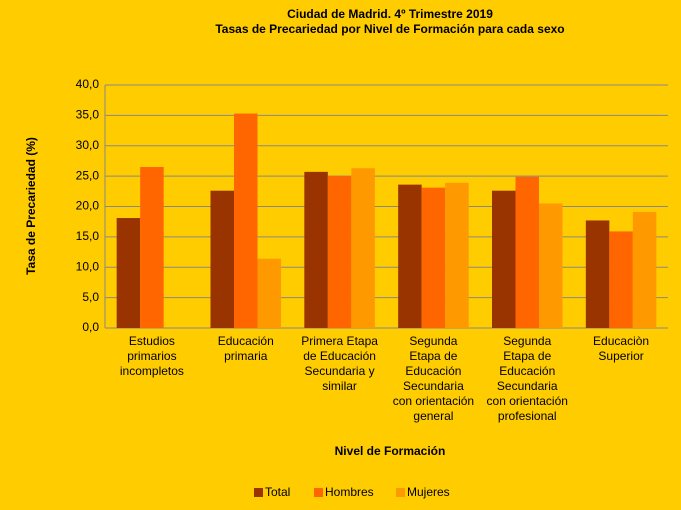 The height and width of the screenshot is (510, 681). What do you see at coordinates (88, 266) in the screenshot?
I see `y-tick-label: 10,0` at bounding box center [88, 266].